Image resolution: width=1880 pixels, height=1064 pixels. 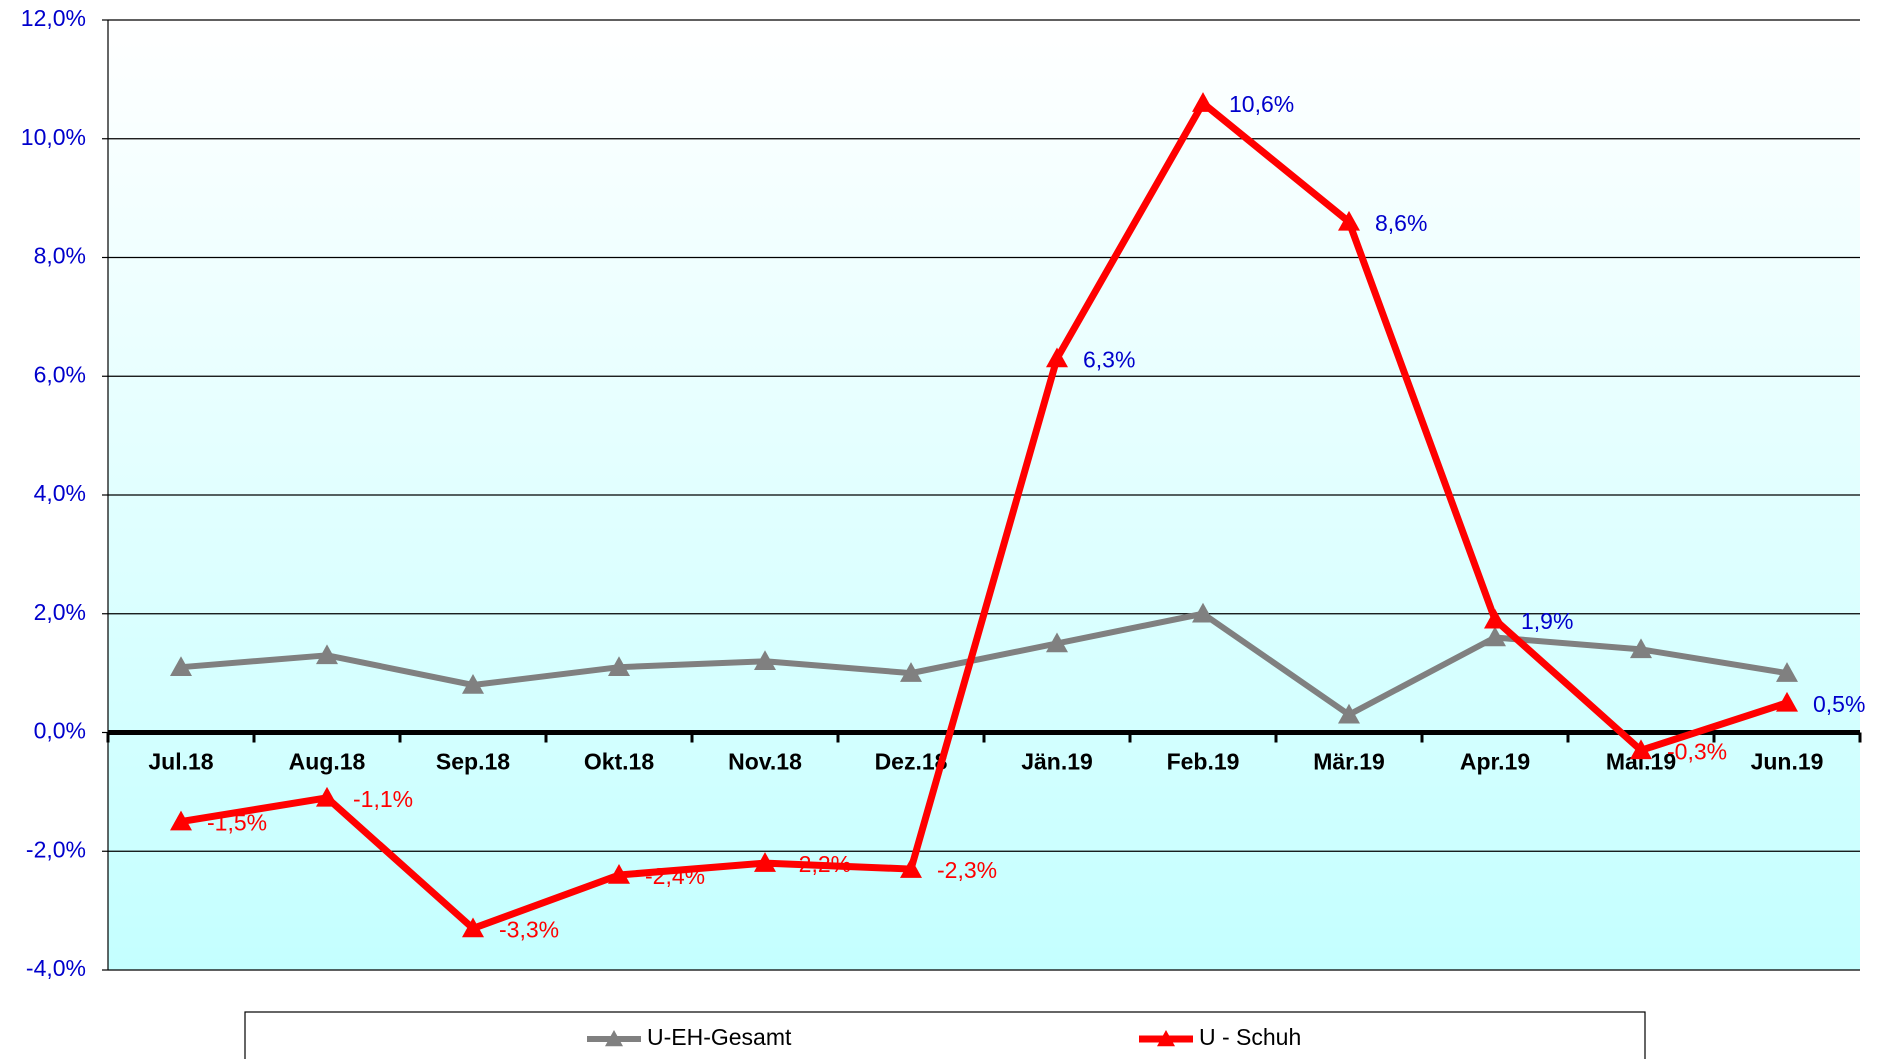 What do you see at coordinates (1401, 223) in the screenshot?
I see `data-label: 8,6%` at bounding box center [1401, 223].